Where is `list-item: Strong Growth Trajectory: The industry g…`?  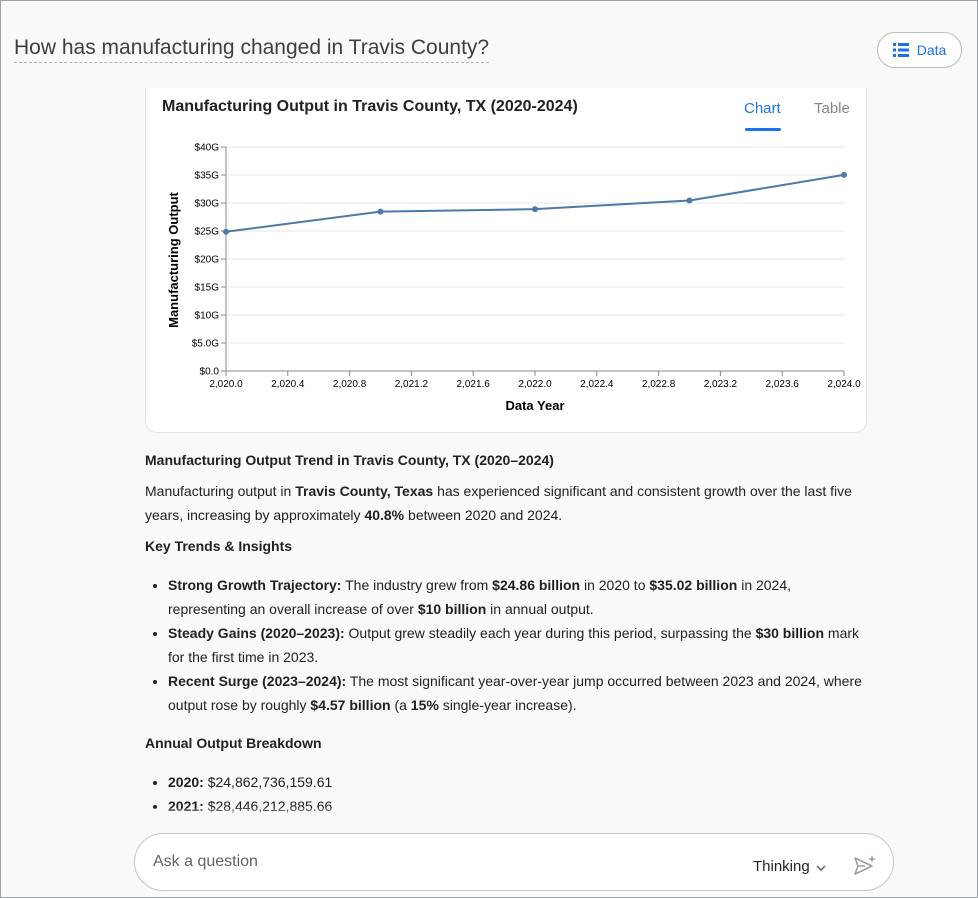
list-item: Strong Growth Trajectory: The industry g… is located at coordinates (519, 597).